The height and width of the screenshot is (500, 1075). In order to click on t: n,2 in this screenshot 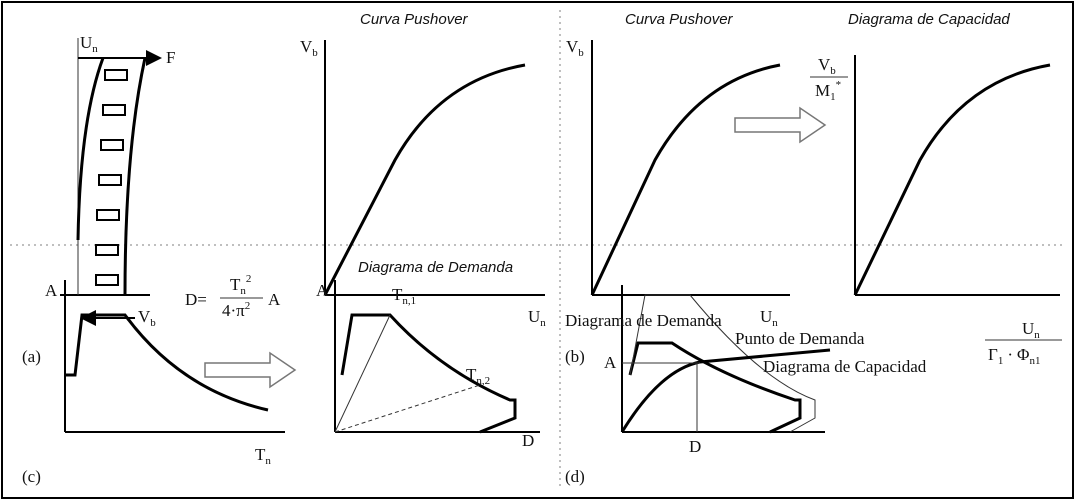, I will do `click(483, 381)`.